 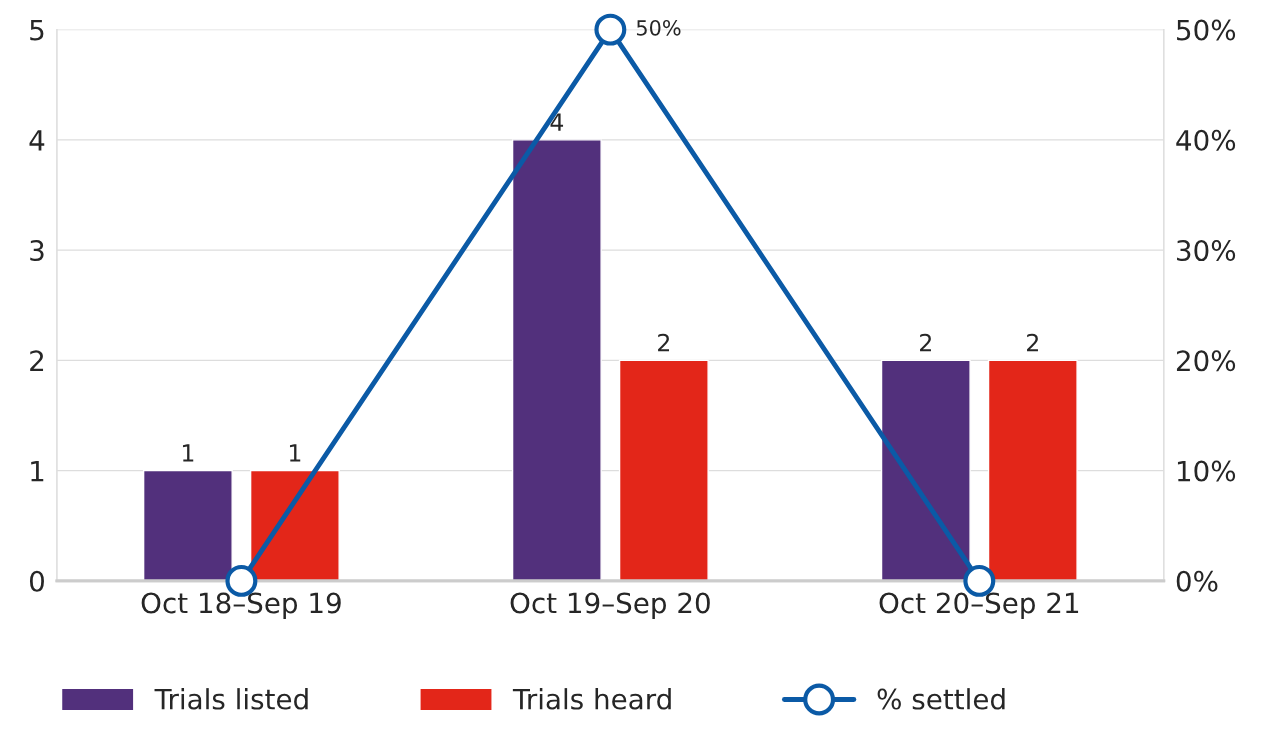 What do you see at coordinates (941, 699) in the screenshot?
I see `legend-label: % settled` at bounding box center [941, 699].